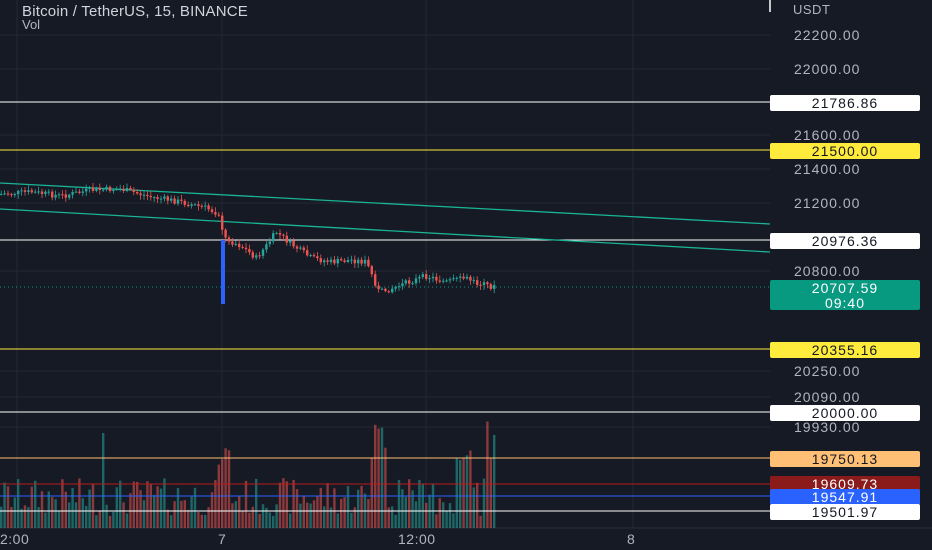  I want to click on level-tag-20355: 20355.16, so click(845, 350).